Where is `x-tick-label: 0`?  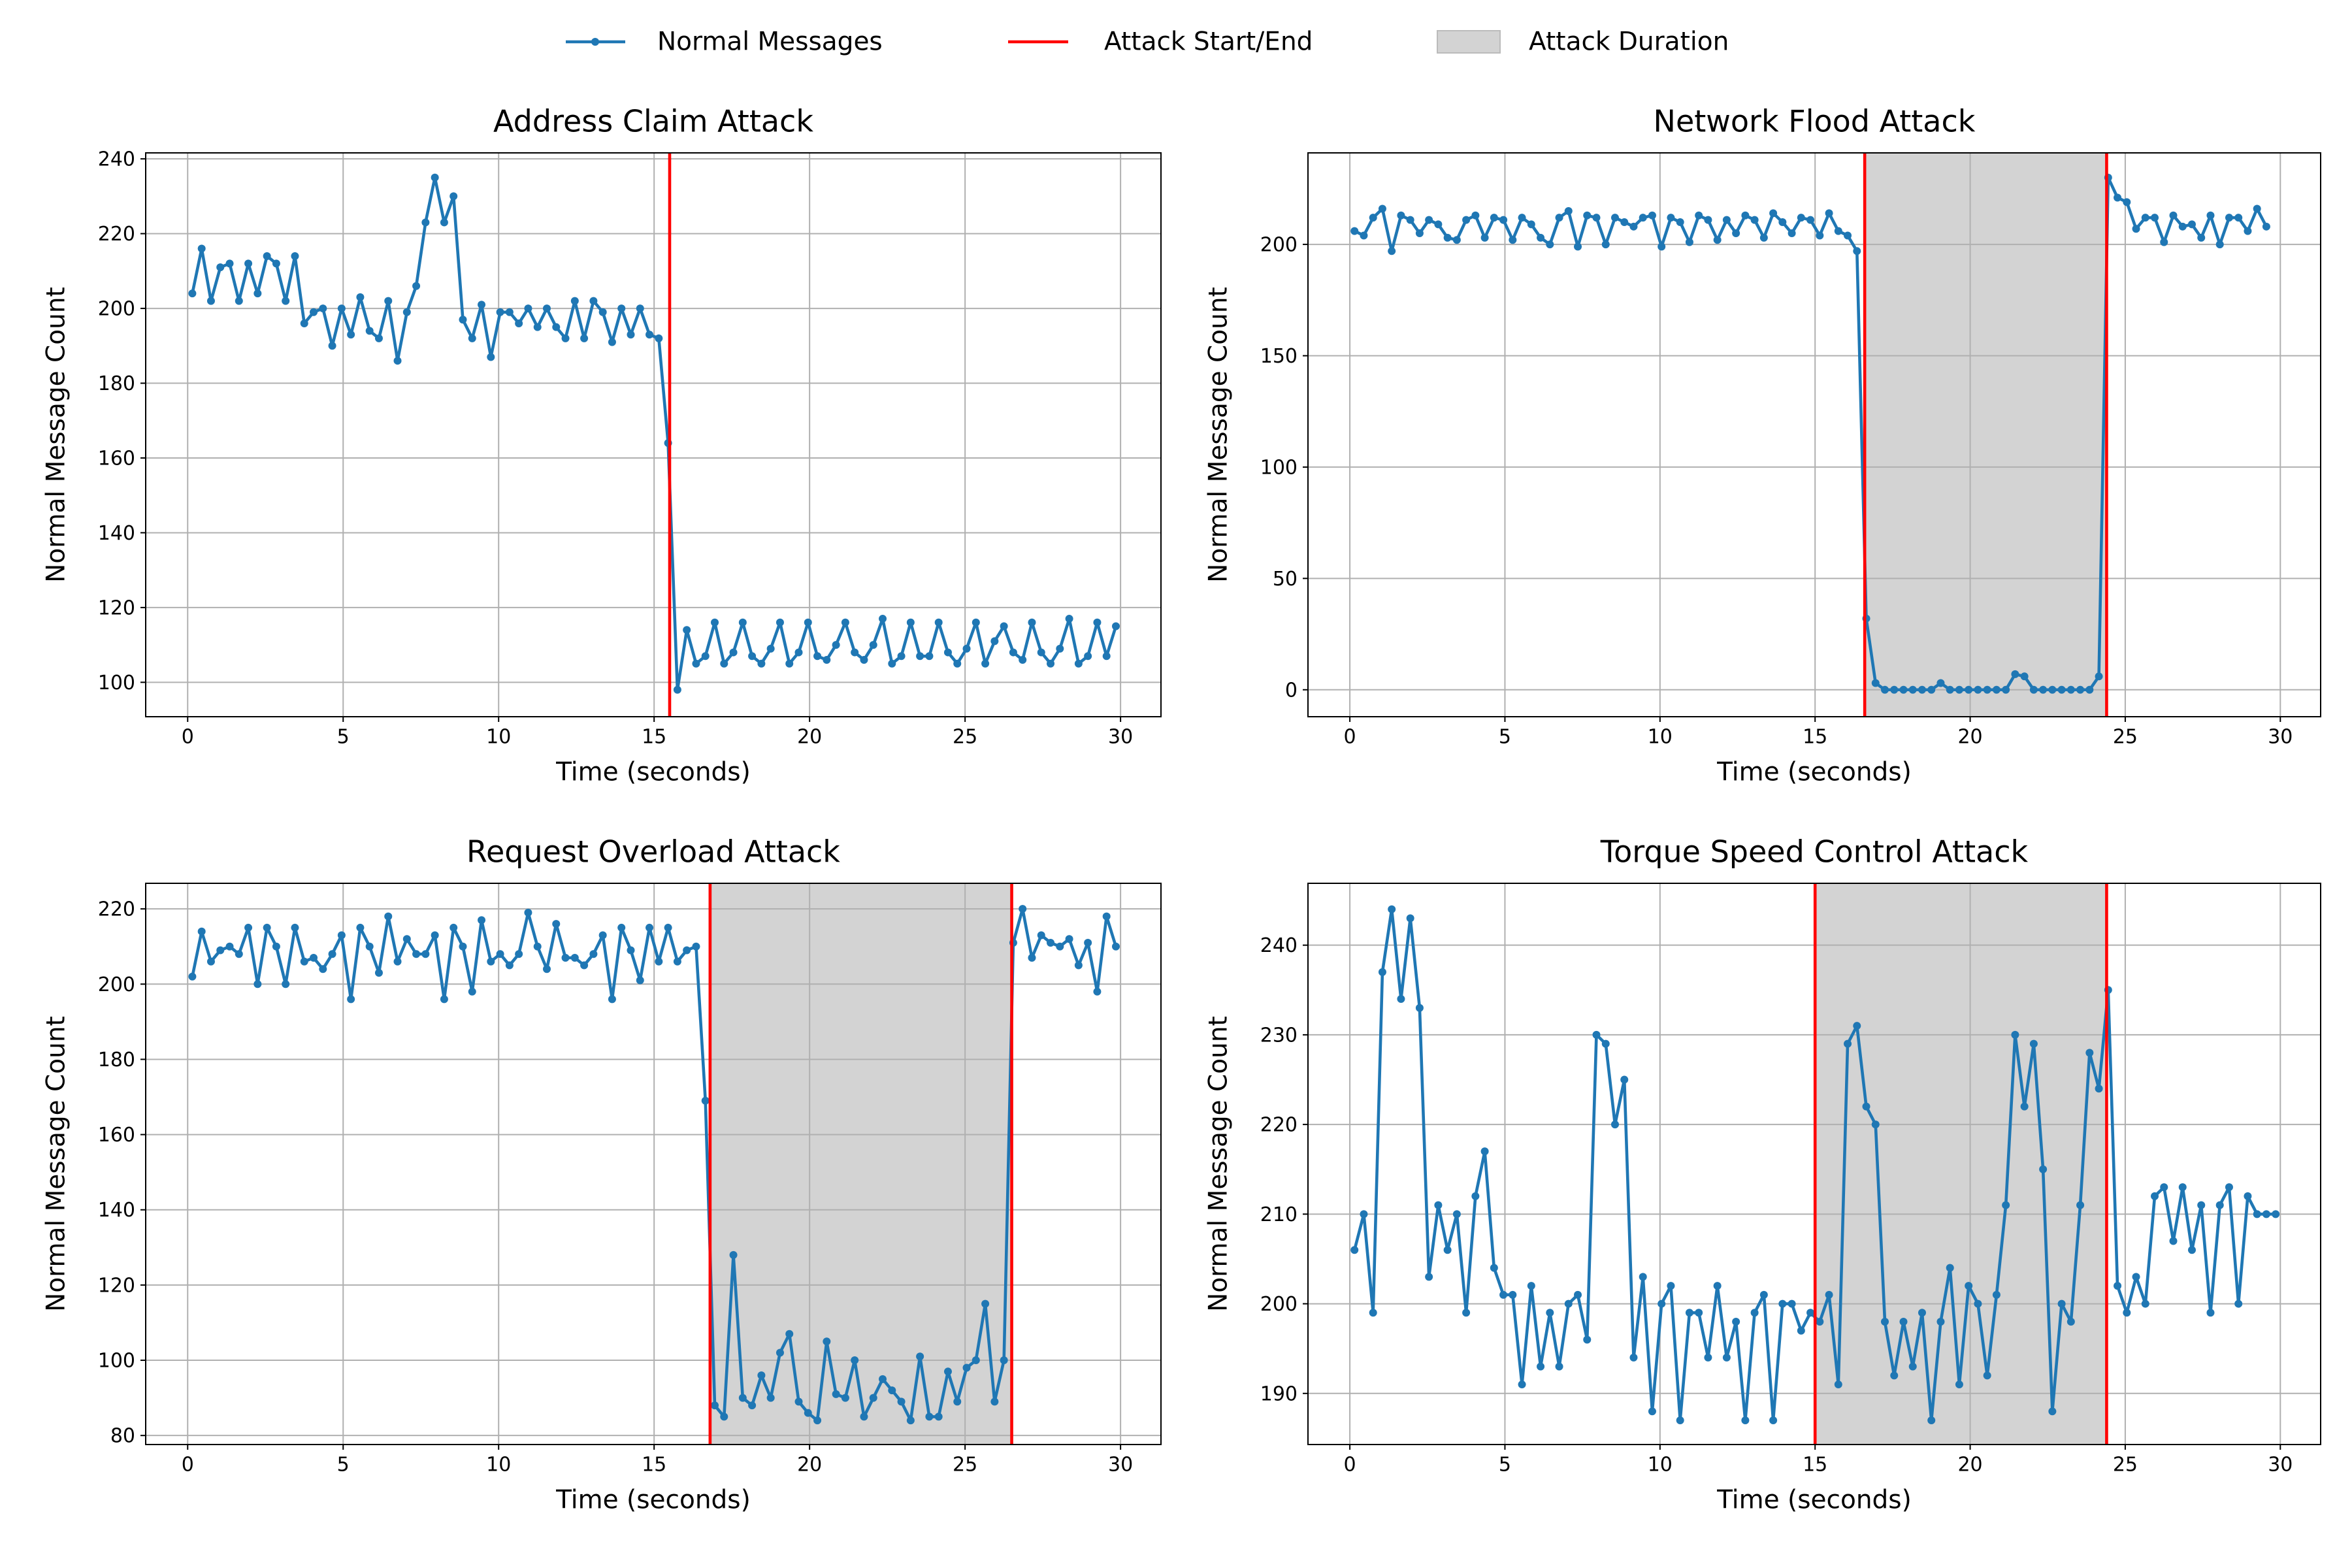
x-tick-label: 0 is located at coordinates (1350, 737).